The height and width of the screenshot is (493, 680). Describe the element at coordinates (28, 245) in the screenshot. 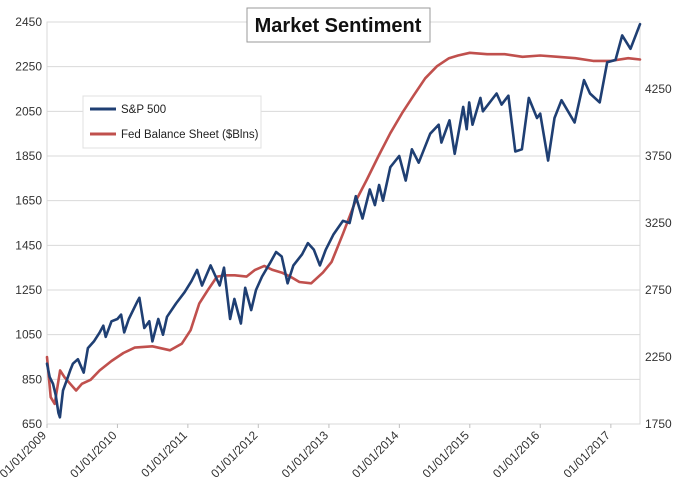

I see `left-tick-label: 1450` at that location.